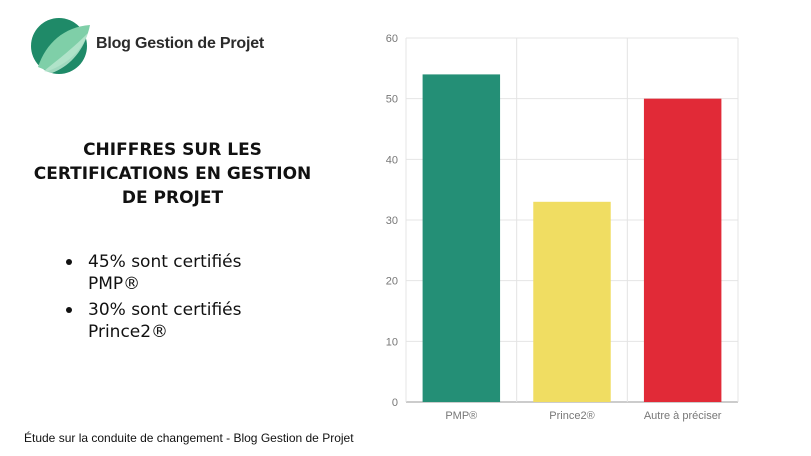 This screenshot has height=456, width=811. What do you see at coordinates (172, 198) in the screenshot?
I see `title-line: DE PROJET` at bounding box center [172, 198].